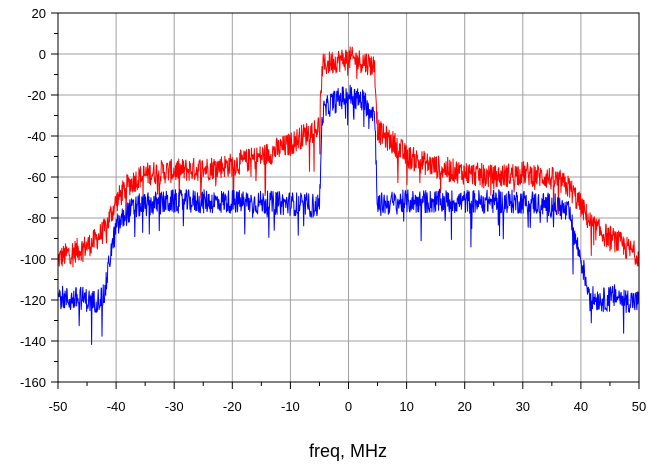 This screenshot has width=658, height=471. Describe the element at coordinates (33, 300) in the screenshot. I see `y-tick-label: -120` at that location.